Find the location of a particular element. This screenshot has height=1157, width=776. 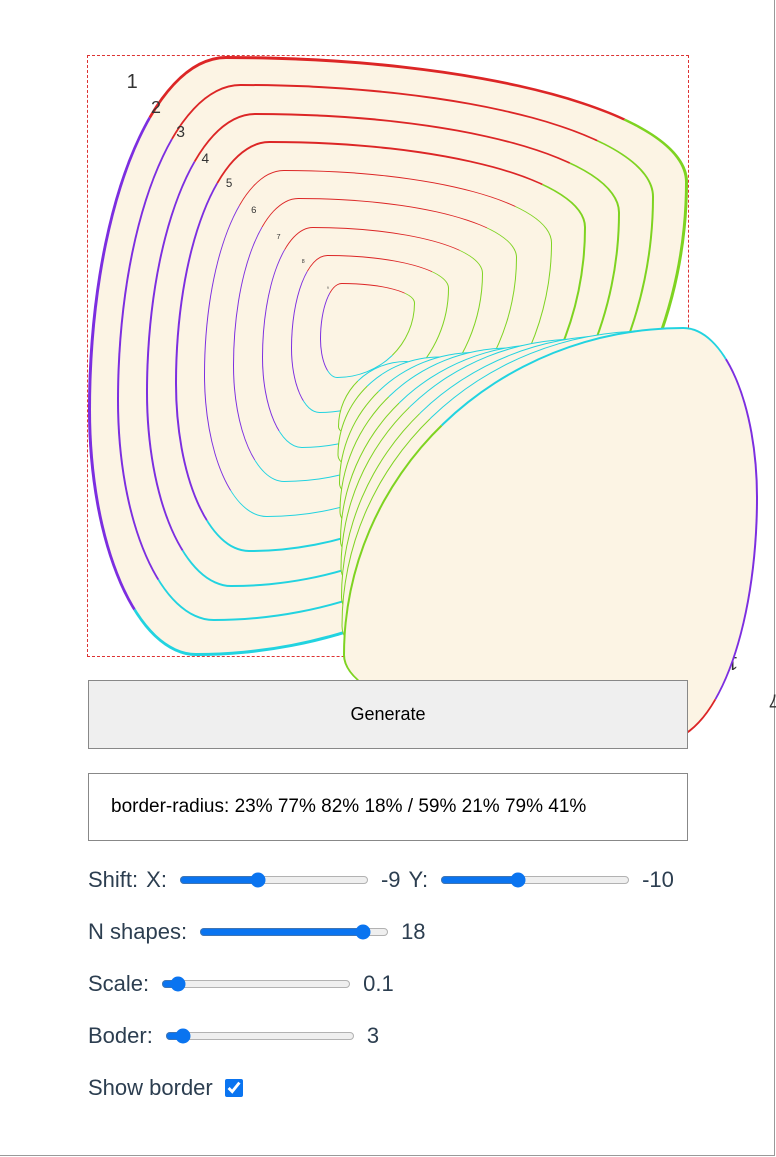

shape-label: 9 is located at coordinates (327, 288).